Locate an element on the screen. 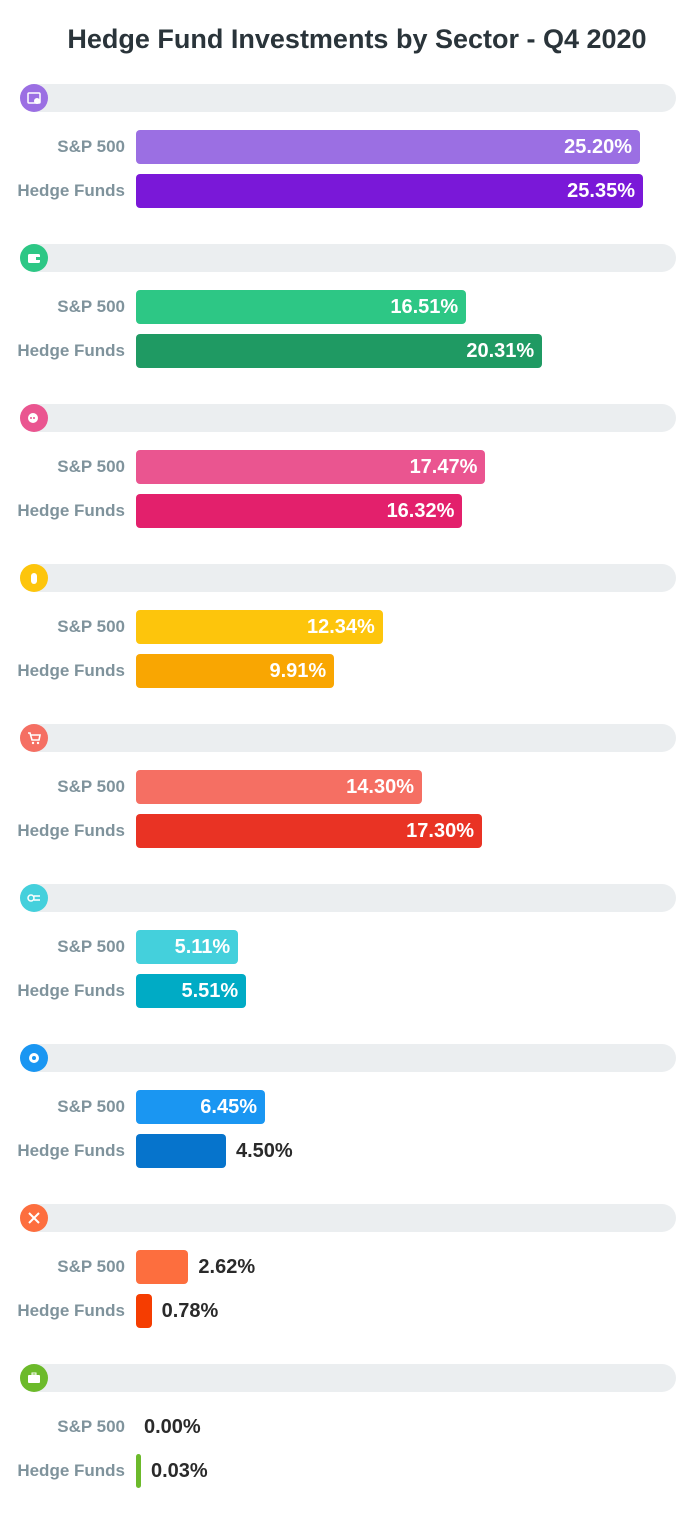 The image size is (700, 1524). sector-technology: S&P 500 25.20% Hedge Funds 25.35% is located at coordinates (350, 164).